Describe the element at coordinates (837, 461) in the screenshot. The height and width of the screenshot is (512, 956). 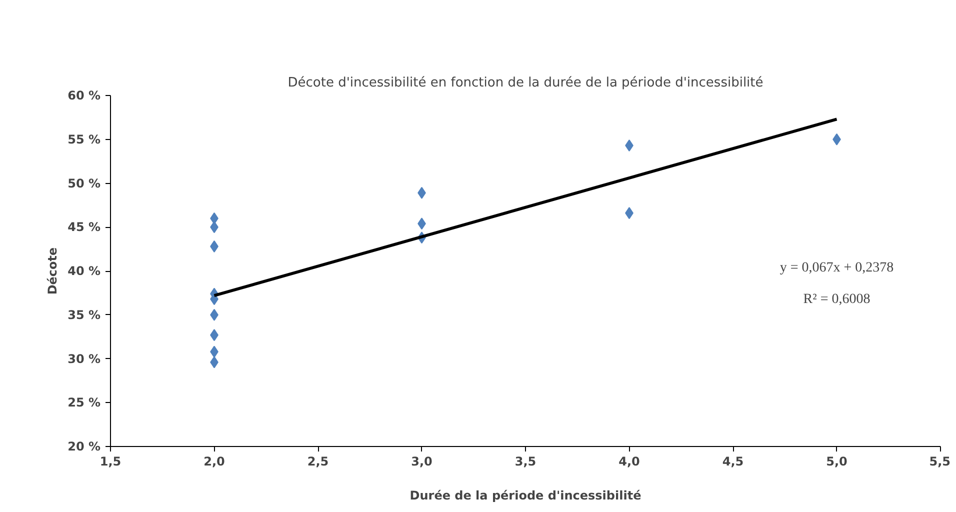
I see `x-tick-label: 5,0` at that location.